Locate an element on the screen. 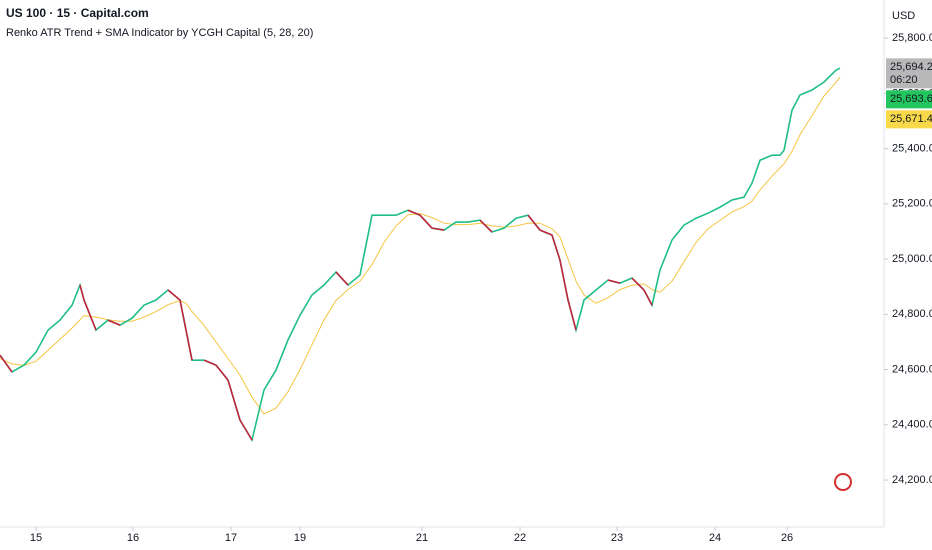 This screenshot has height=550, width=932. x-tick-label: 19 is located at coordinates (300, 538).